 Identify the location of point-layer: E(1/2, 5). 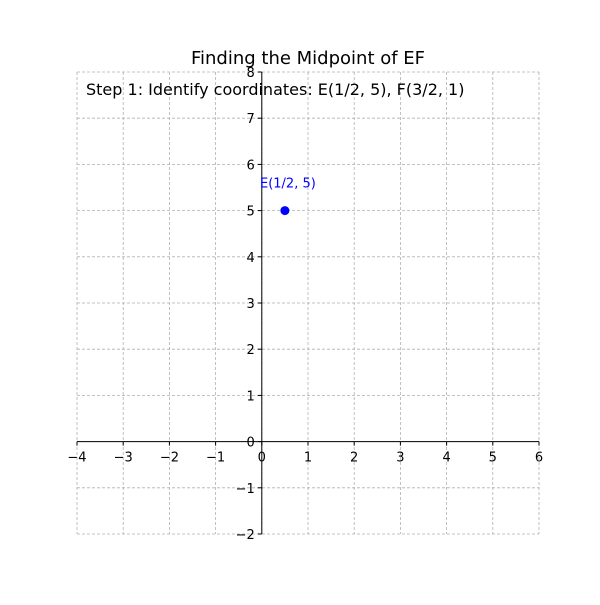
(288, 196).